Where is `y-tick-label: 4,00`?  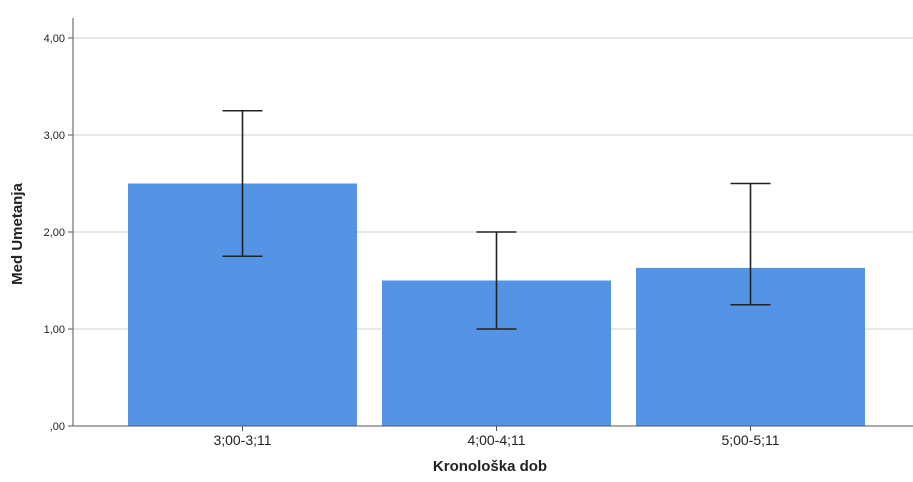 y-tick-label: 4,00 is located at coordinates (54, 39).